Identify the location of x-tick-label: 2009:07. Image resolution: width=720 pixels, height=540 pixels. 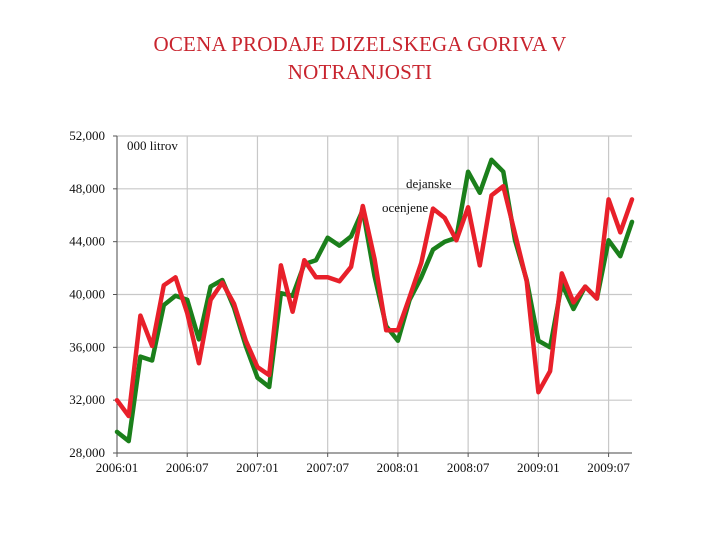
(608, 467).